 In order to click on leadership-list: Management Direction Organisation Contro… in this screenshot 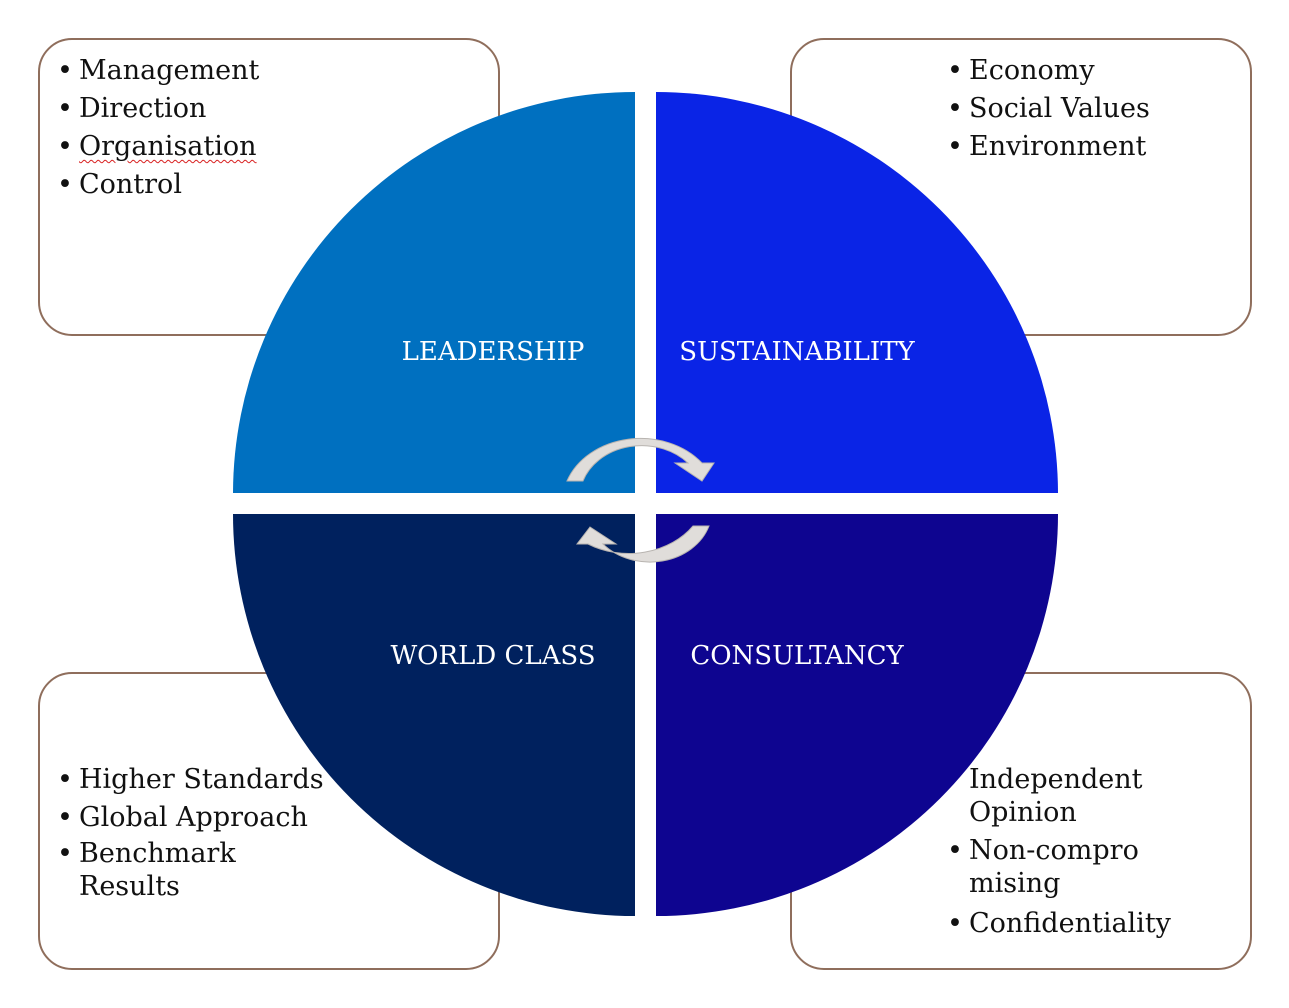, I will do `click(158, 128)`.